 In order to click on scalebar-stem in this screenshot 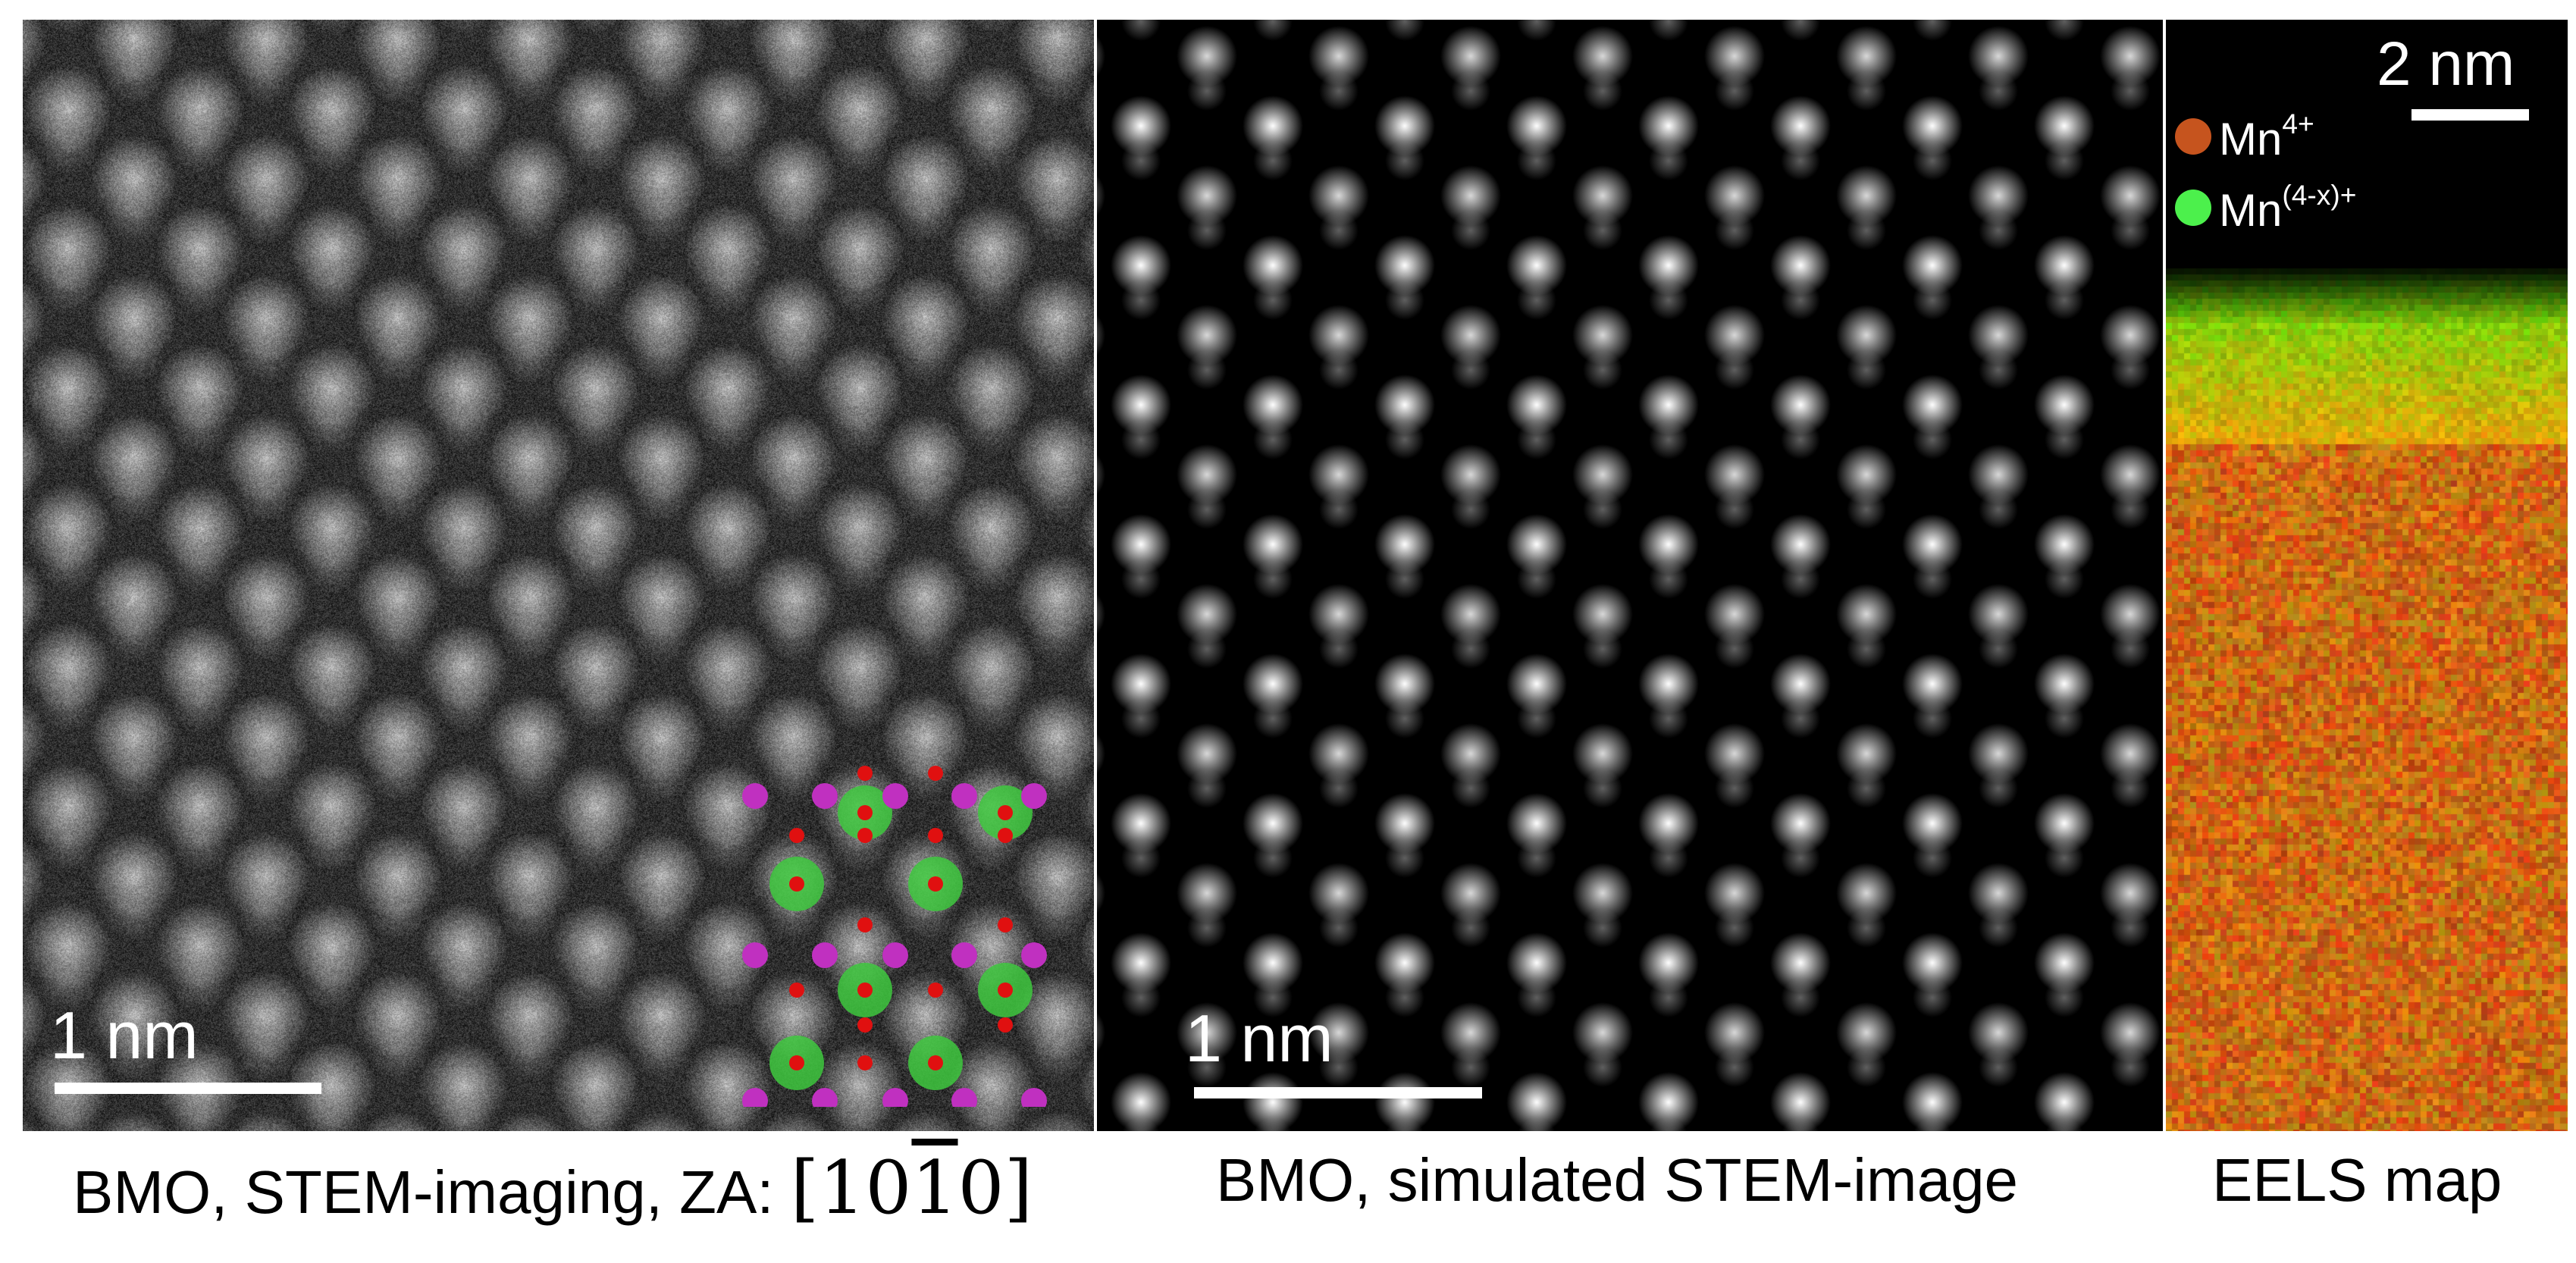, I will do `click(188, 1088)`.